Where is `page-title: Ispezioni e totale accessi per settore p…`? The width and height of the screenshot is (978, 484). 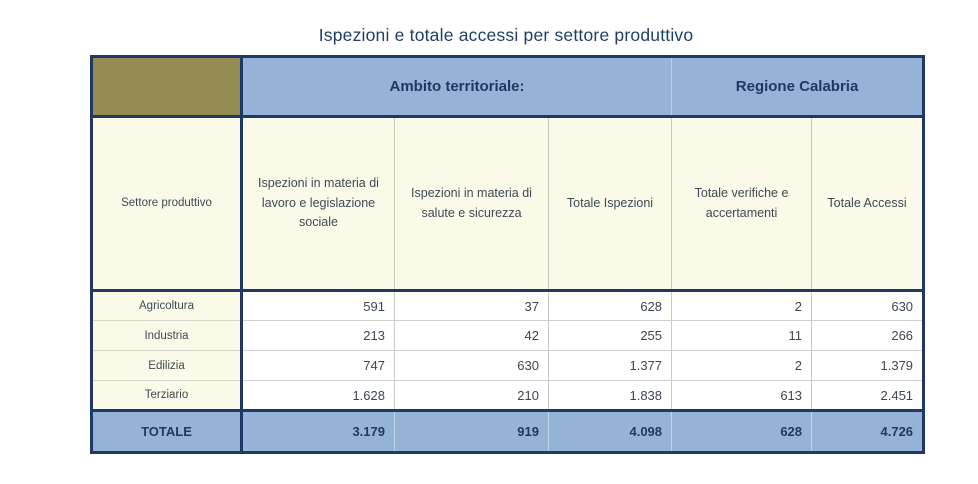
page-title: Ispezioni e totale accessi per settore p… is located at coordinates (506, 35).